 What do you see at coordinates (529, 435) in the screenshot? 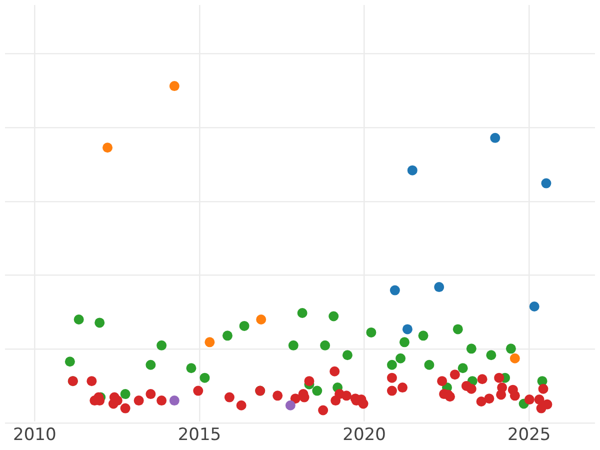
I see `x-tick-label: 2025` at bounding box center [529, 435].